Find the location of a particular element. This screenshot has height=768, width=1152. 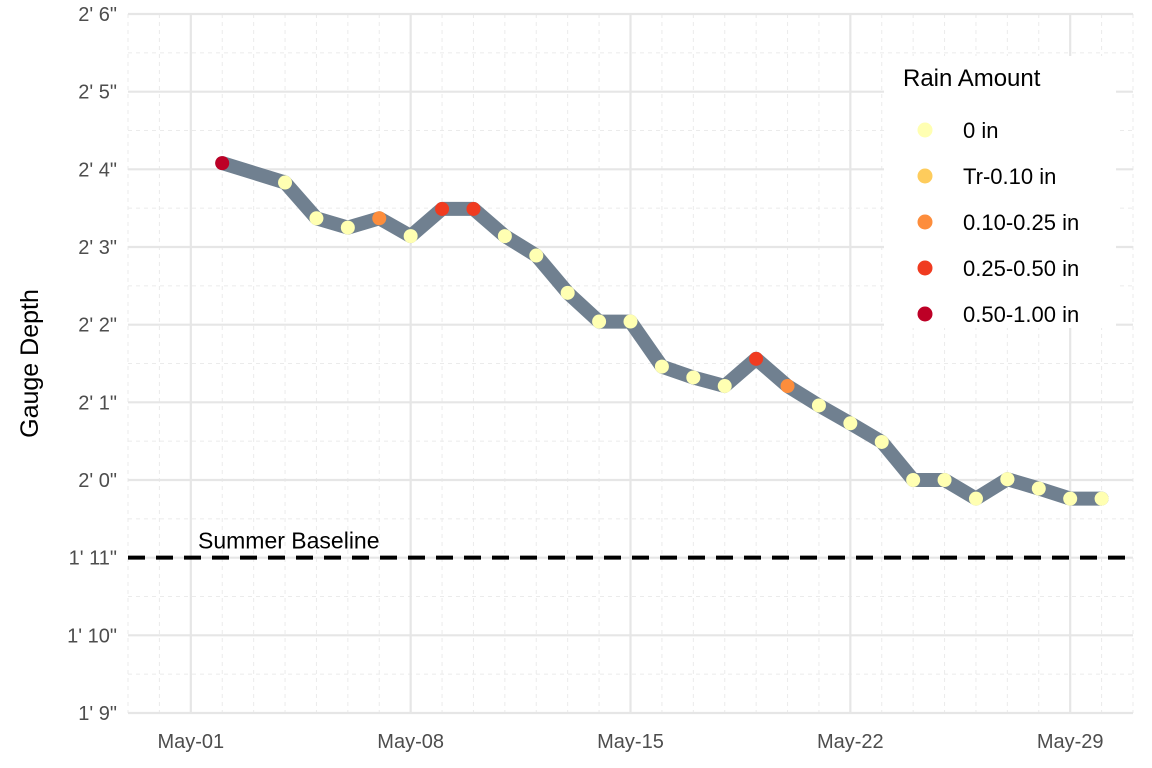

x-tick-label: May-15 is located at coordinates (630, 742).